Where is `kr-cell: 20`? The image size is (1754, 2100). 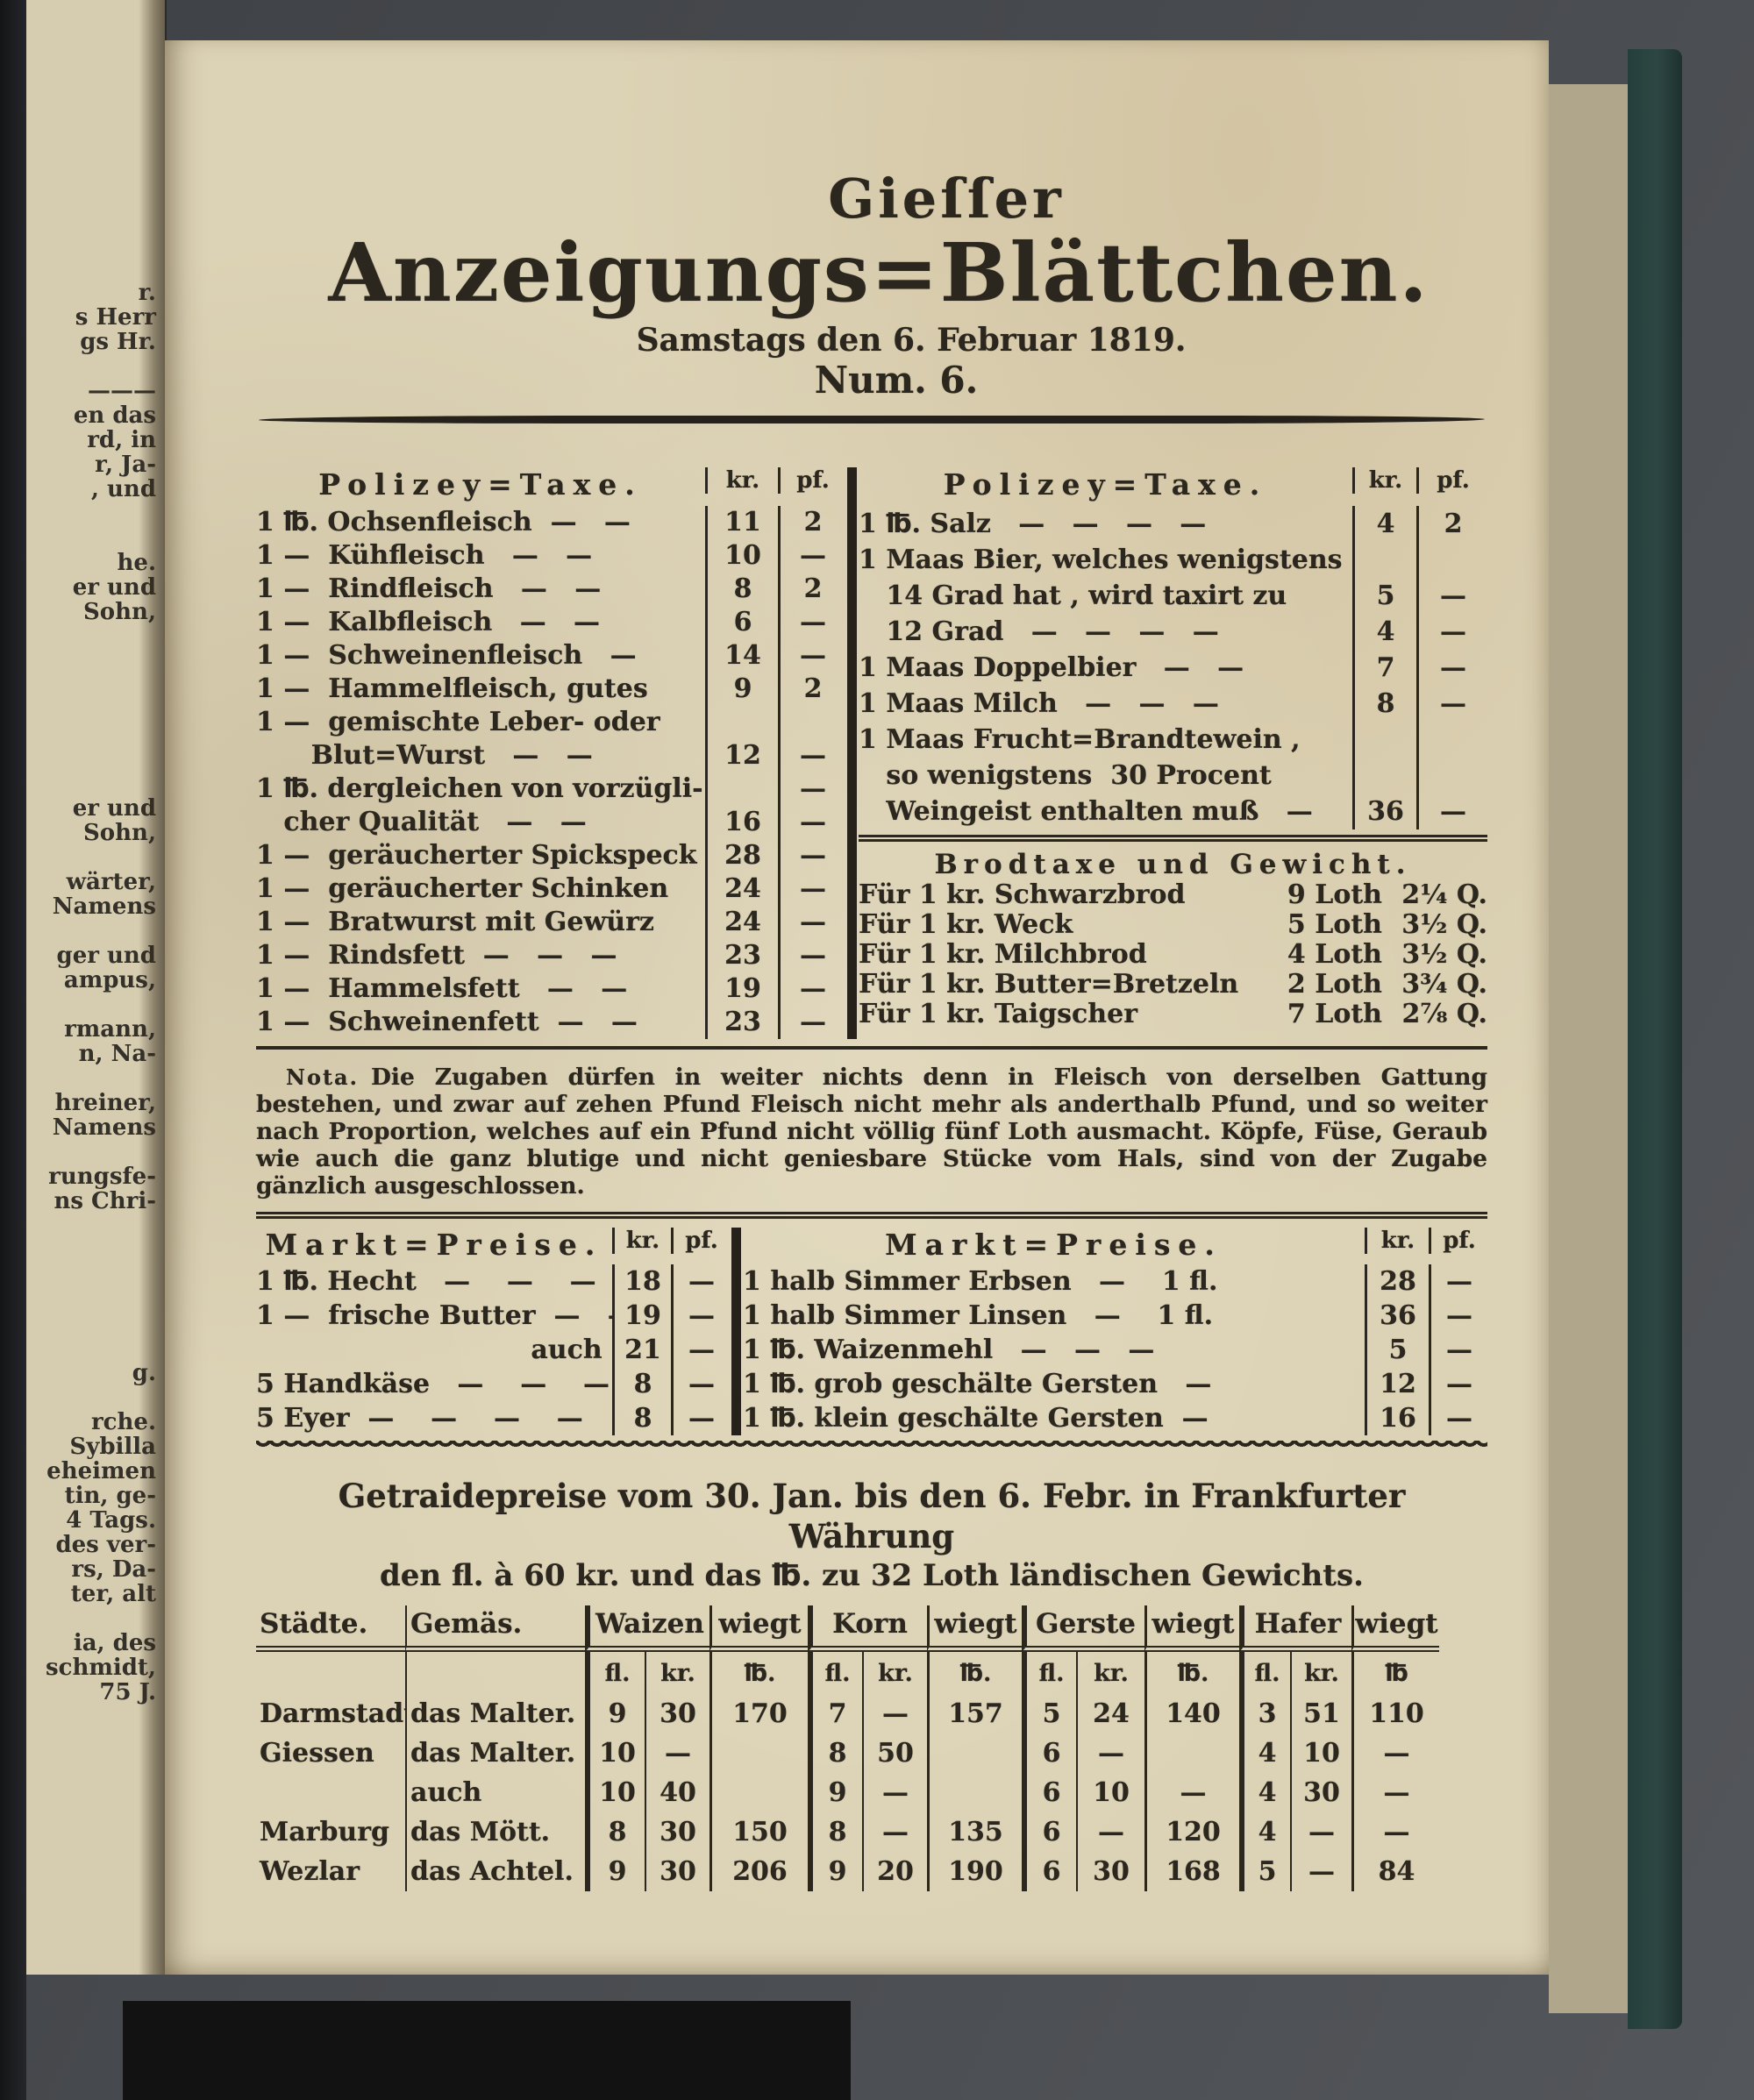 kr-cell: 20 is located at coordinates (894, 1871).